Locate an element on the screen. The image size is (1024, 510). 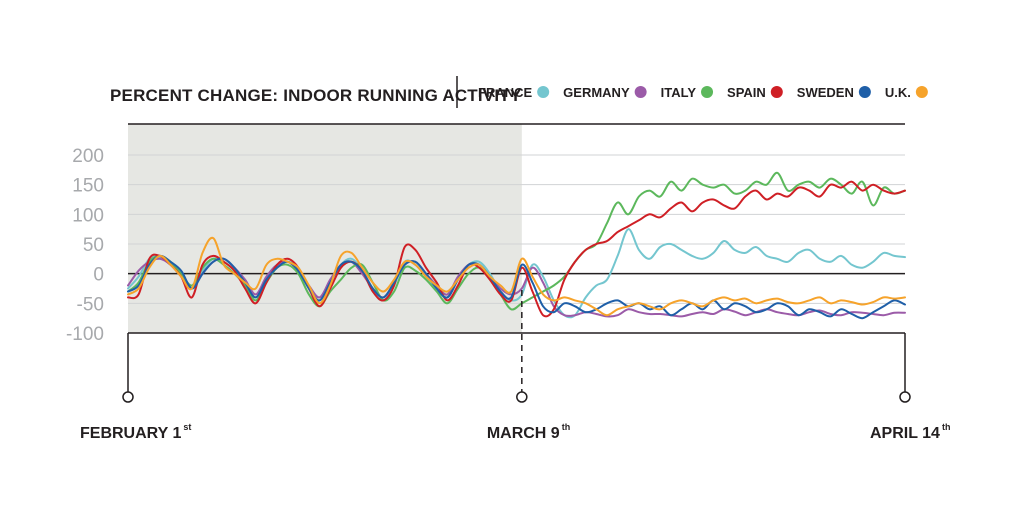
legend-label: GERMANY is located at coordinates (596, 92).